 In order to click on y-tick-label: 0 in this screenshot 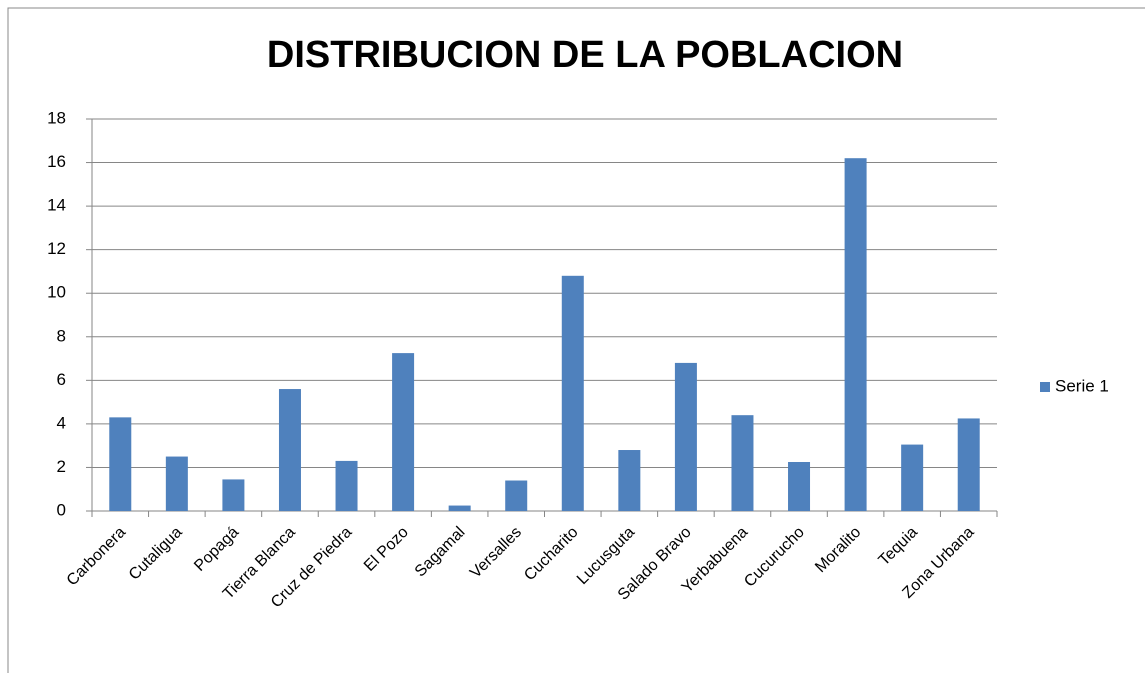, I will do `click(61, 509)`.